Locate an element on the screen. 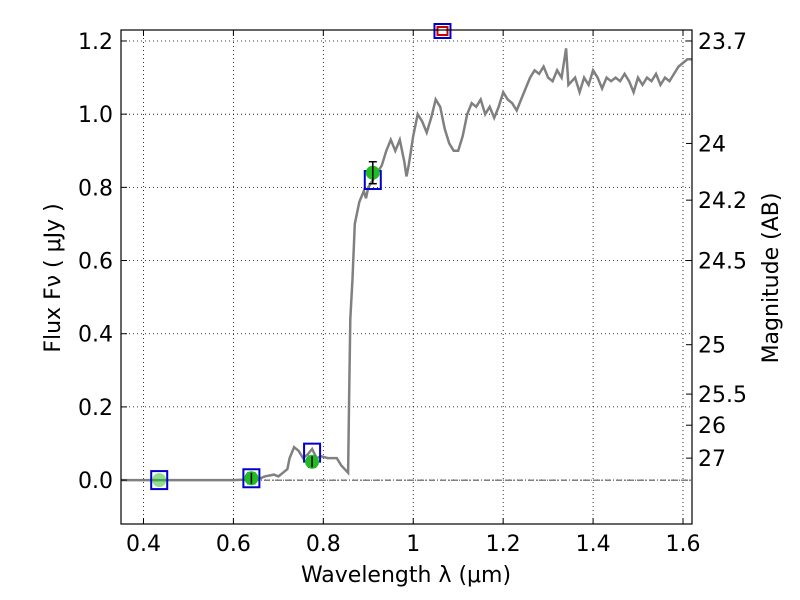 The height and width of the screenshot is (600, 800). y-tick-label: 0.8 is located at coordinates (95, 188).